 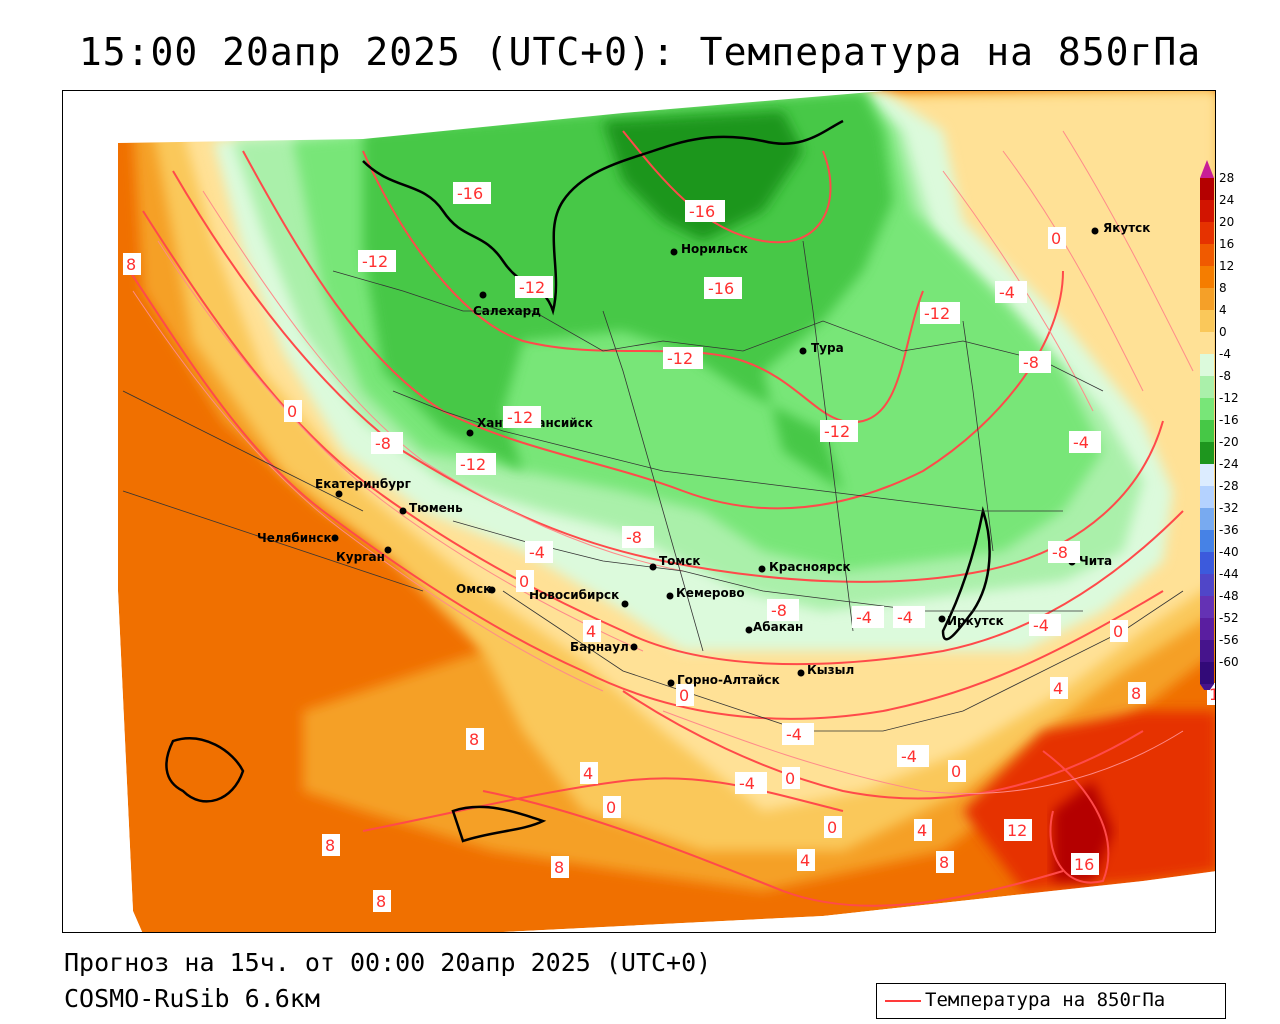 What do you see at coordinates (1223, 332) in the screenshot?
I see `colorbar-tick-label: 0` at bounding box center [1223, 332].